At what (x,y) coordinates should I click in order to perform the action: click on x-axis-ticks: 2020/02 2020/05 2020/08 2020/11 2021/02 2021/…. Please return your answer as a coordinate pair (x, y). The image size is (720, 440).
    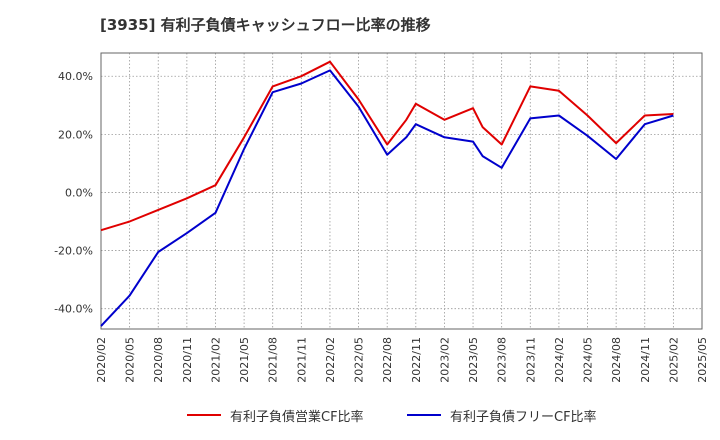
    Looking at the image, I should click on (402, 360).